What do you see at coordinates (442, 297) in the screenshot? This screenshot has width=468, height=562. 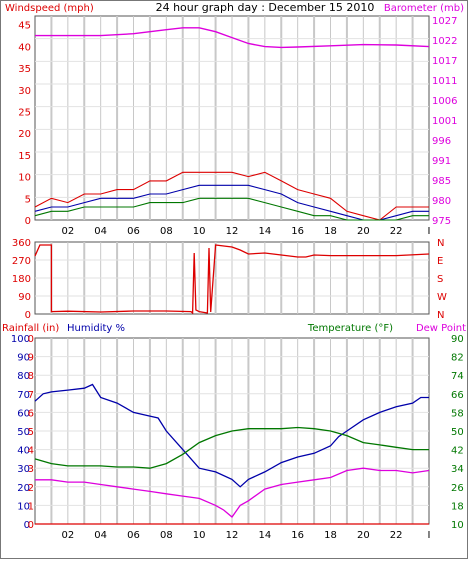 I see `direction-compass-tick: W` at bounding box center [442, 297].